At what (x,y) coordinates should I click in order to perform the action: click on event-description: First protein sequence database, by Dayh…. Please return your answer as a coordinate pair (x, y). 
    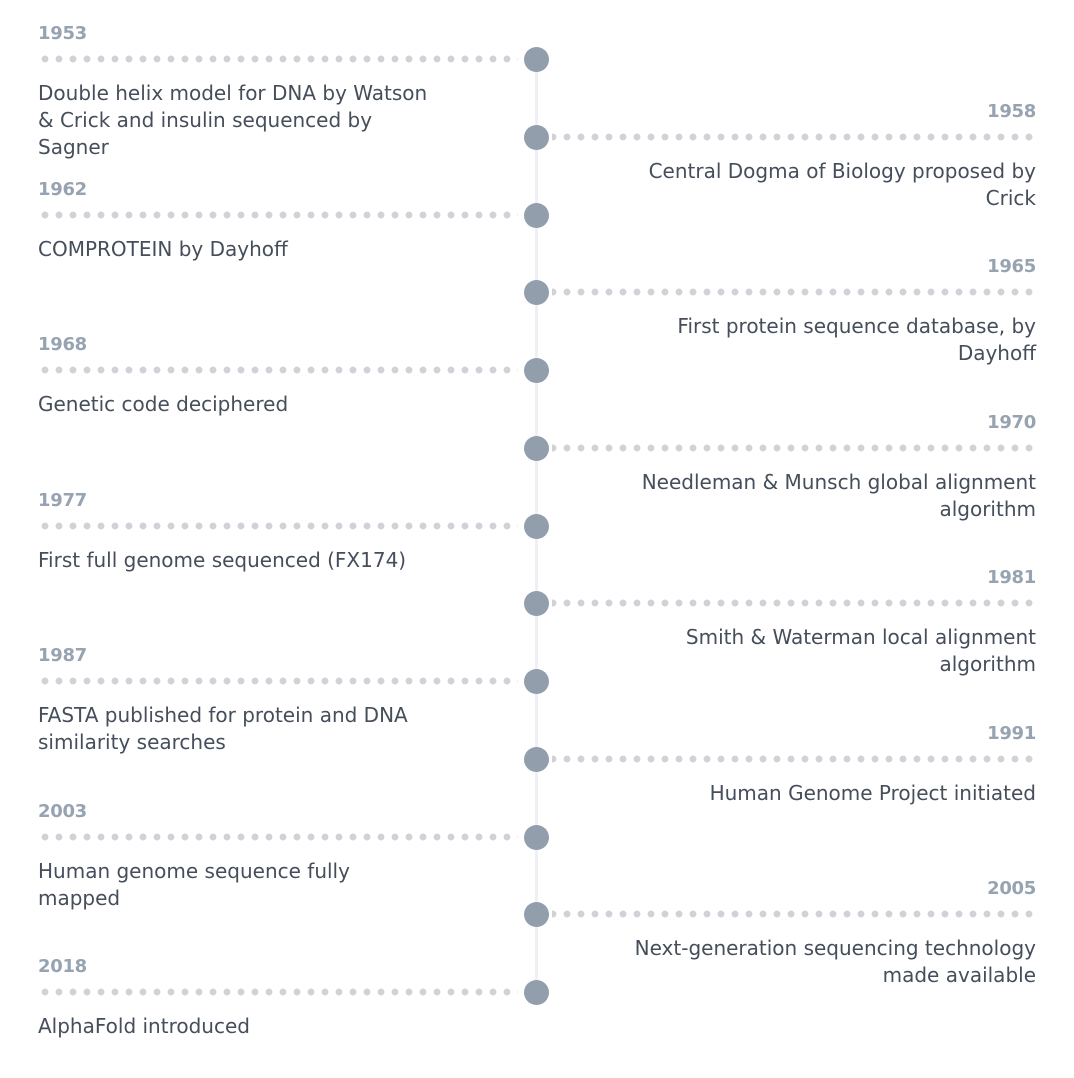
    Looking at the image, I should click on (856, 339).